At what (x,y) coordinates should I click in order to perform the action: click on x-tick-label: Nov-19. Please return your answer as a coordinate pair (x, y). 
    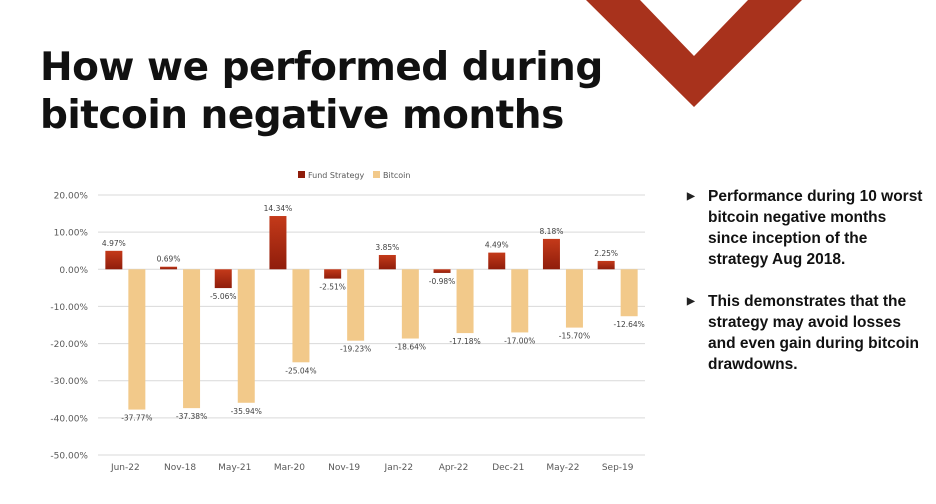
    Looking at the image, I should click on (344, 468).